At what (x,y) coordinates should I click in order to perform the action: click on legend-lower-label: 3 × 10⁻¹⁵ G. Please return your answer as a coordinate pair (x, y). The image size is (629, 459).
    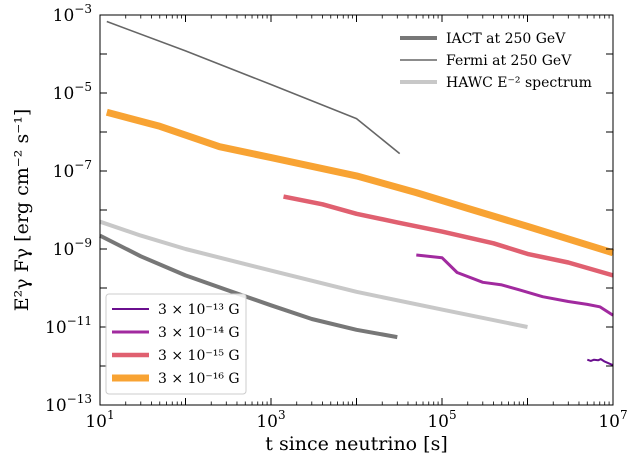
    Looking at the image, I should click on (199, 356).